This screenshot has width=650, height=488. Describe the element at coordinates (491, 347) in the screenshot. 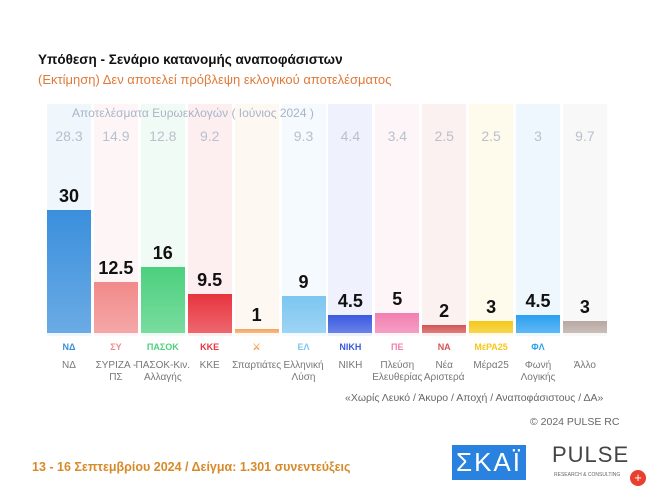

I see `party-logo: ΜέΡΑ25` at that location.